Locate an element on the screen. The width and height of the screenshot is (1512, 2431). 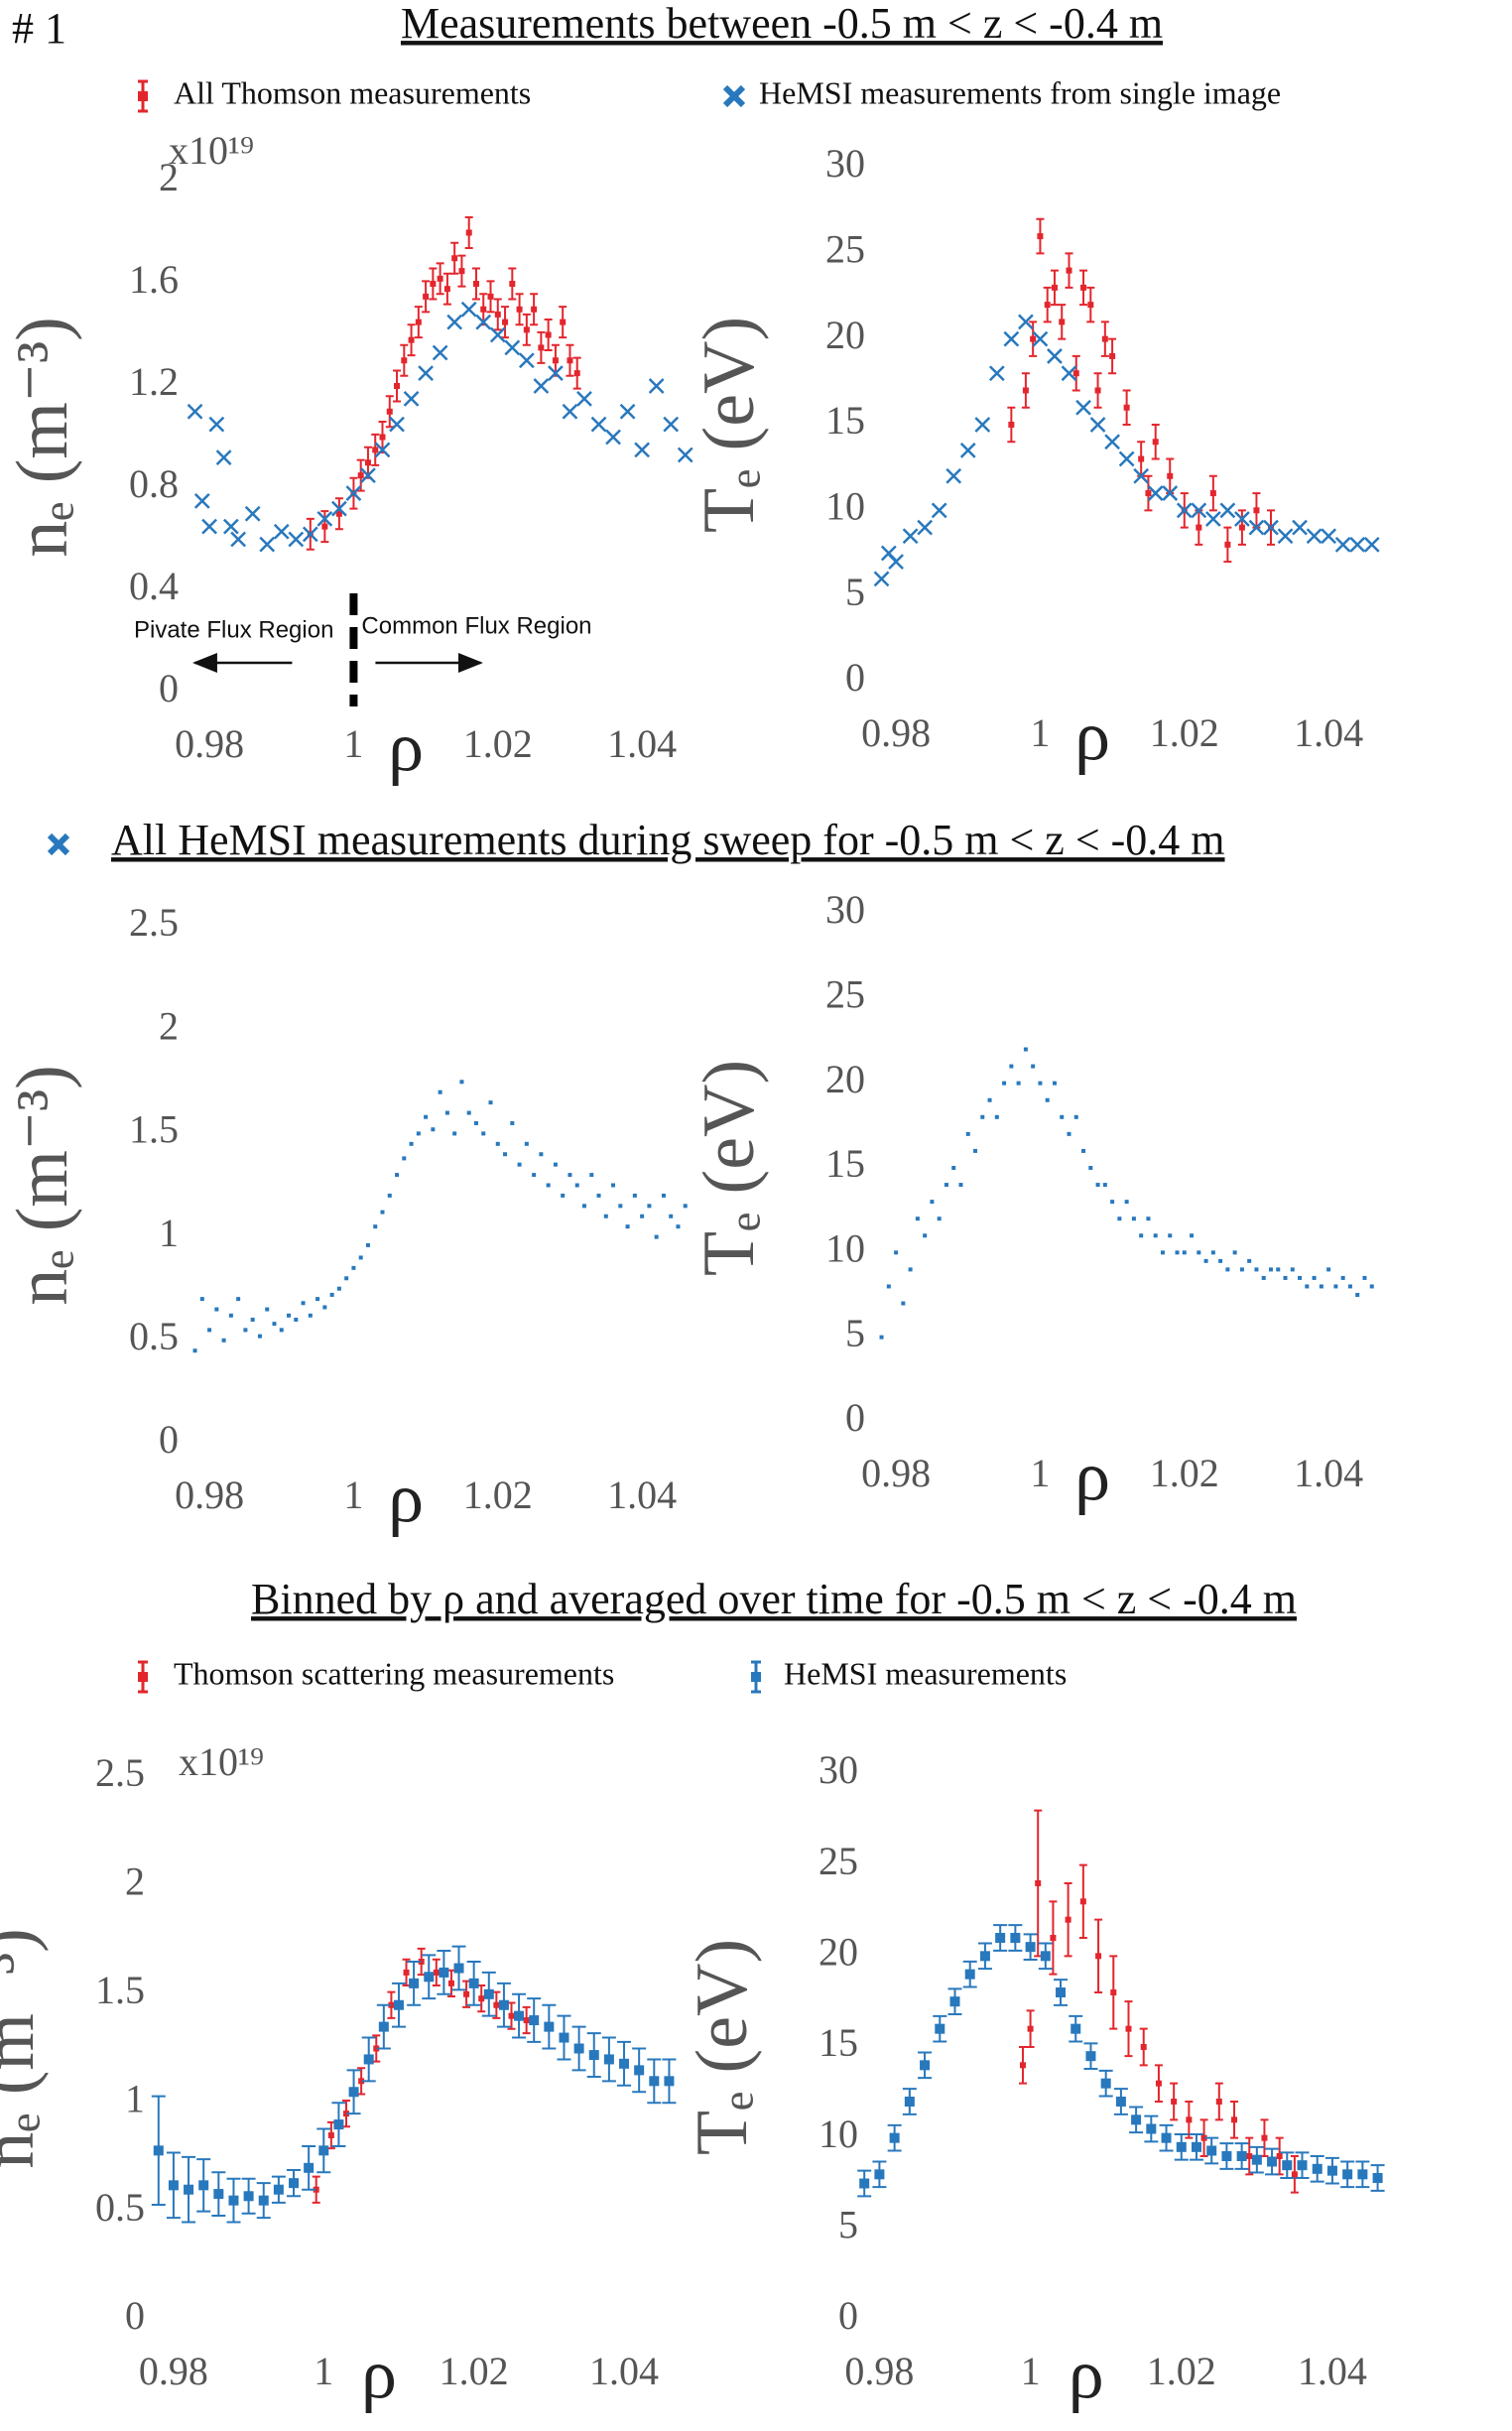
legend-label: HeMSI measurements from single image is located at coordinates (1020, 92).